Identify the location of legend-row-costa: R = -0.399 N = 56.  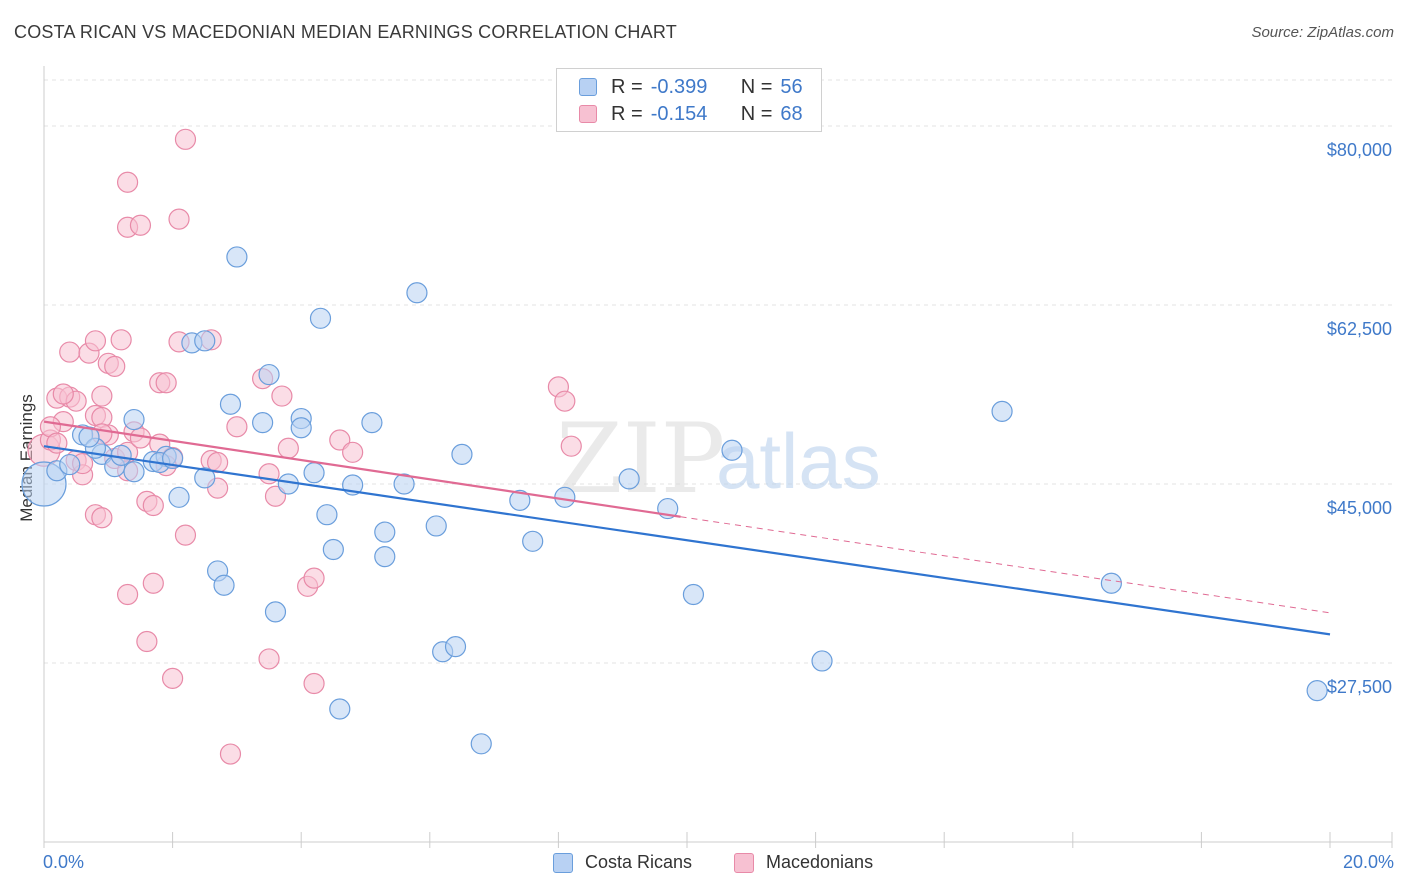
(691, 87).